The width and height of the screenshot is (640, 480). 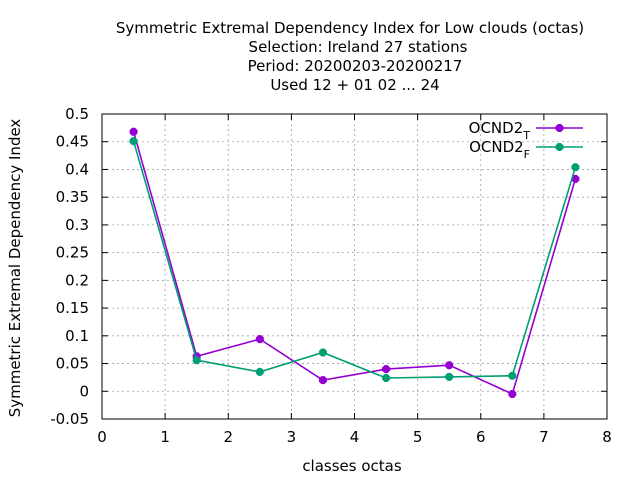 What do you see at coordinates (77, 169) in the screenshot?
I see `y-tick-label: 0.4` at bounding box center [77, 169].